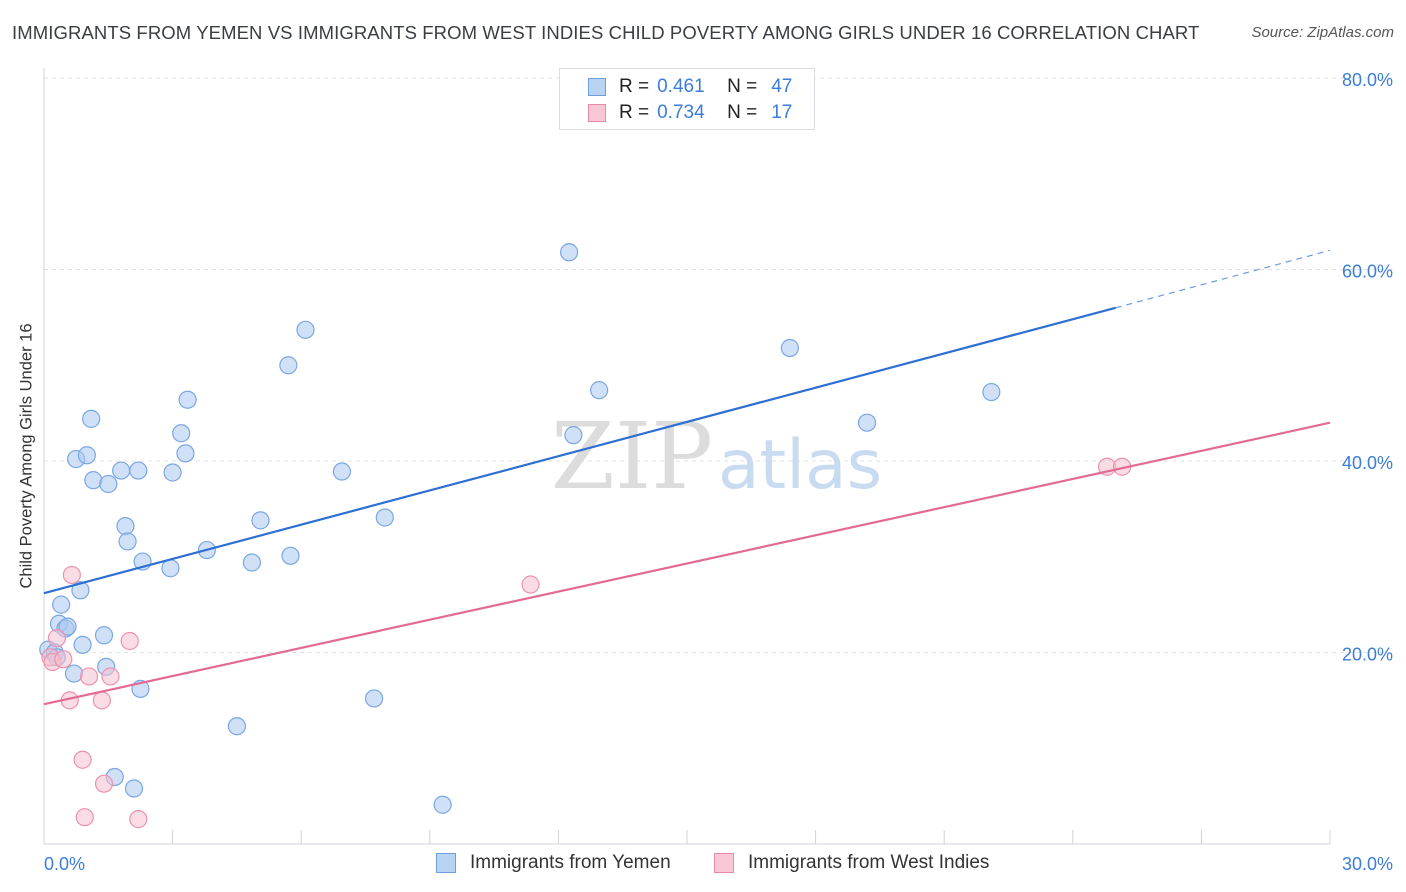  Describe the element at coordinates (869, 862) in the screenshot. I see `series-label-west-indies: Immigrants from West Indies` at that location.